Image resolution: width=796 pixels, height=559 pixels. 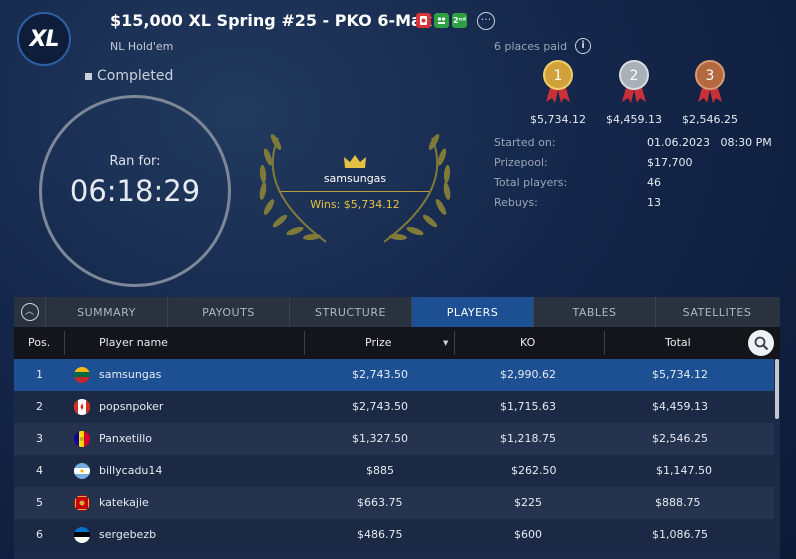 What do you see at coordinates (777, 389) in the screenshot?
I see `table-scrollbar` at bounding box center [777, 389].